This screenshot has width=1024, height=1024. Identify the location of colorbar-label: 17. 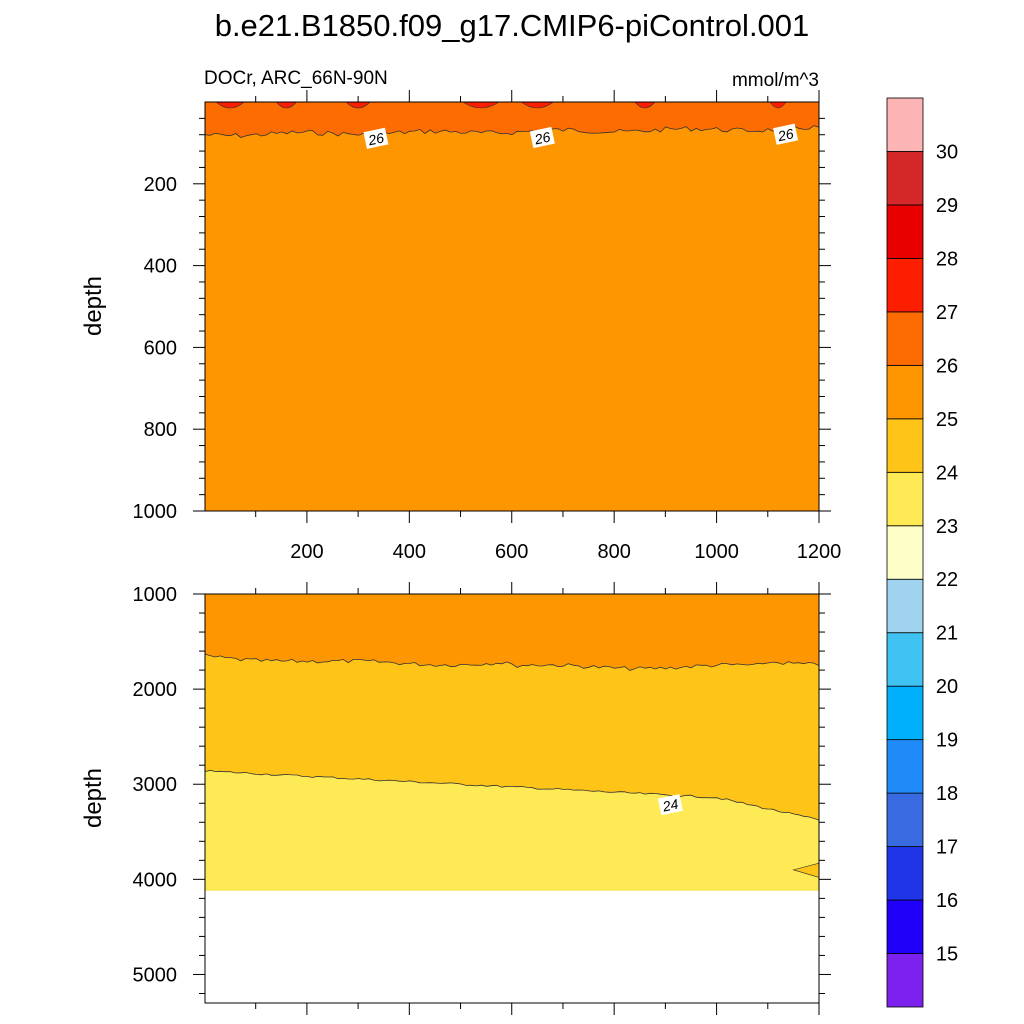
(947, 848).